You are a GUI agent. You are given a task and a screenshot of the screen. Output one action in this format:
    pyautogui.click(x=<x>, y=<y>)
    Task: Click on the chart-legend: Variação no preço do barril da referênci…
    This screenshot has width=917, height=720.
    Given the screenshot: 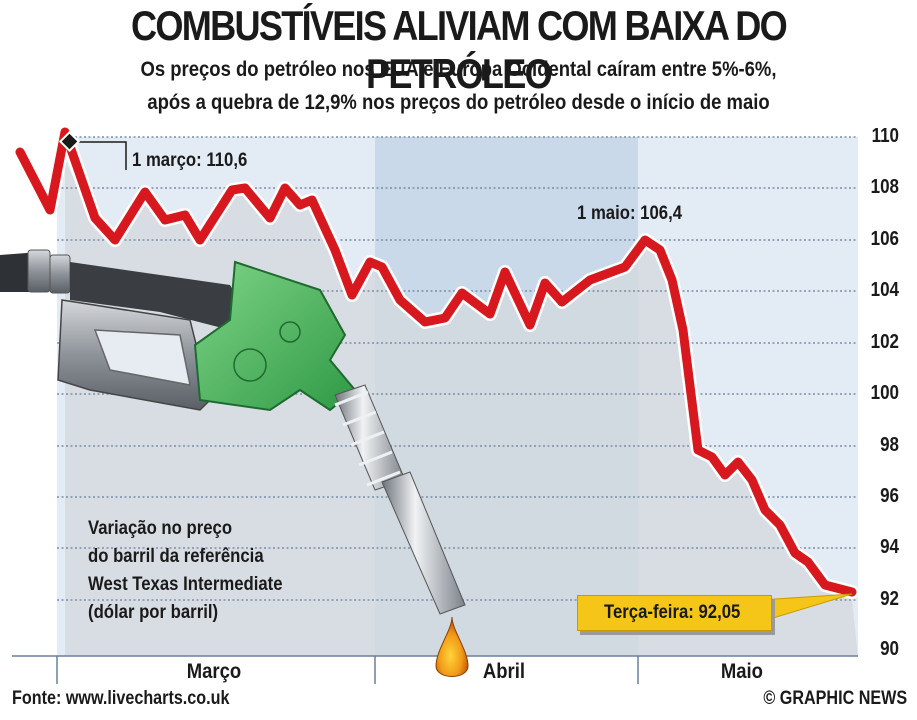 What is the action you would take?
    pyautogui.click(x=185, y=571)
    